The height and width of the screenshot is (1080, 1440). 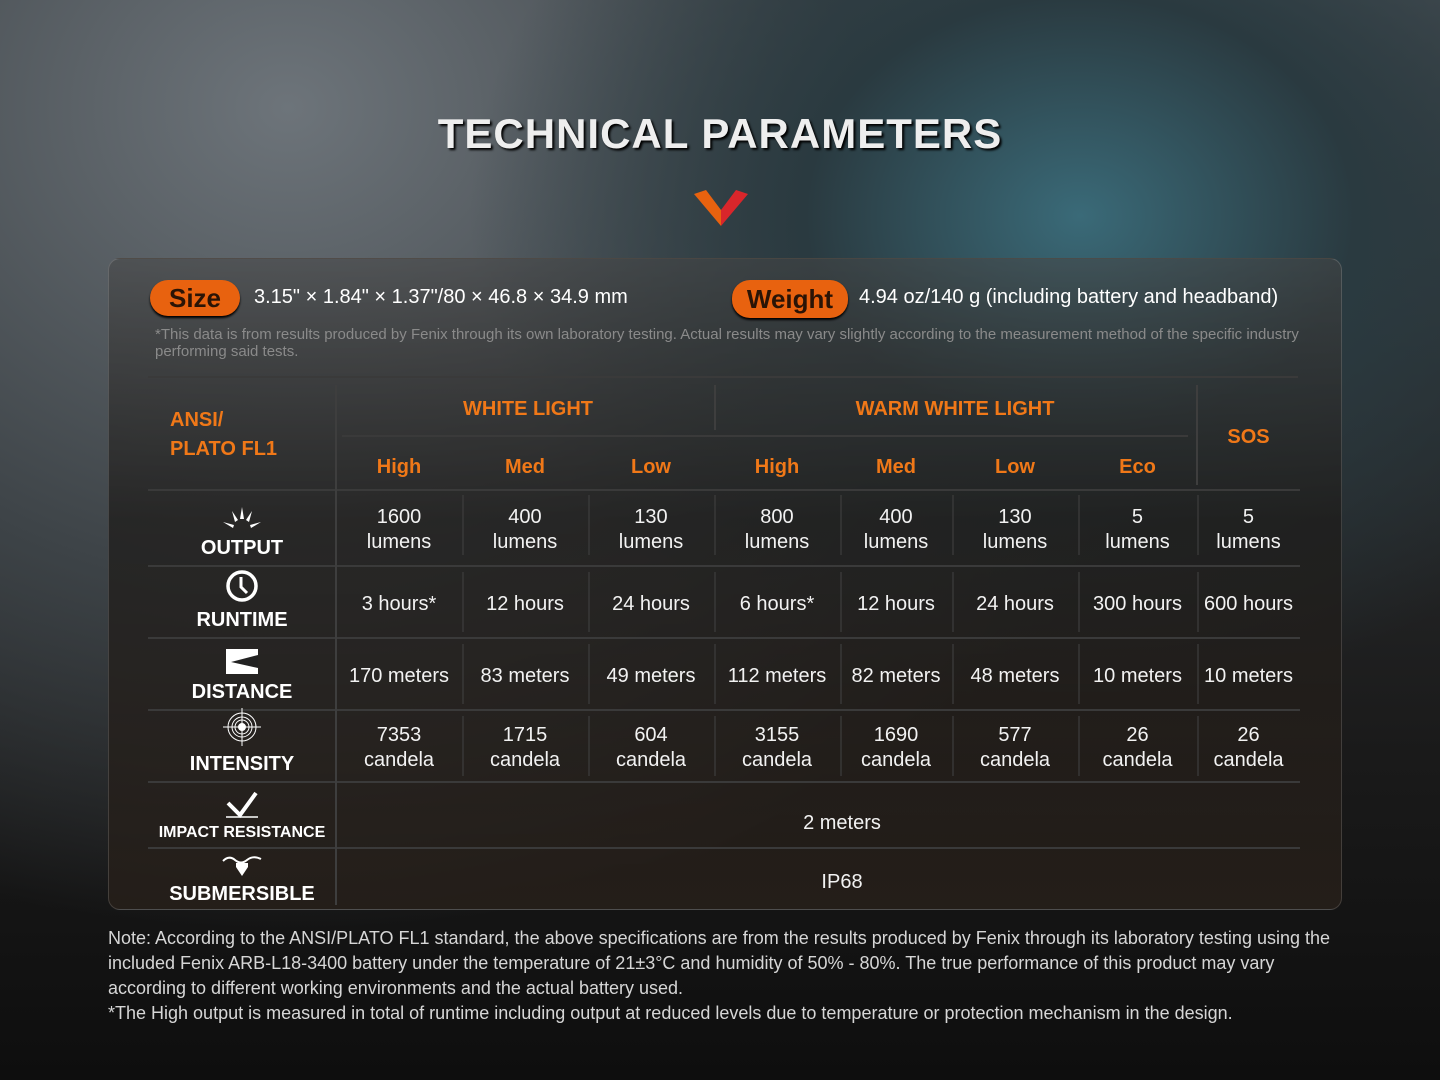 I want to click on value-cell: 6 hours*, so click(x=777, y=603).